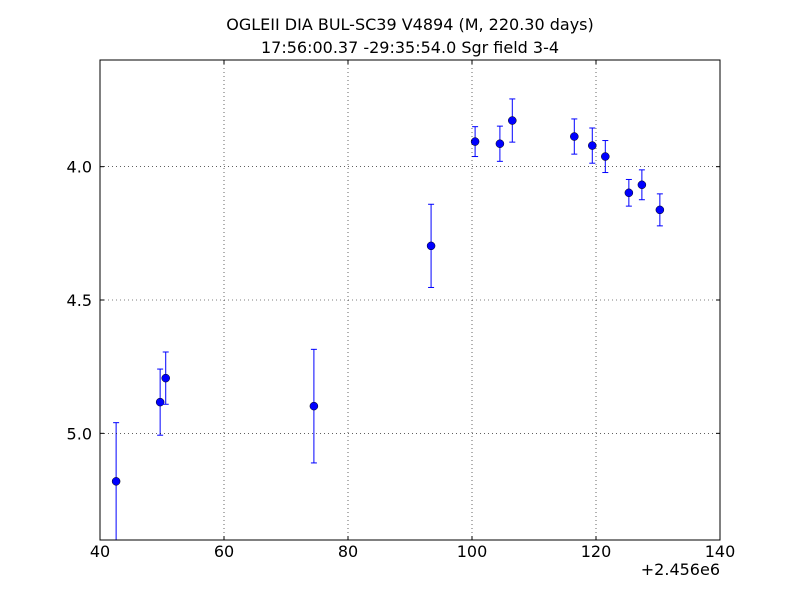  Describe the element at coordinates (720, 551) in the screenshot. I see `x-tick-label: 140` at that location.